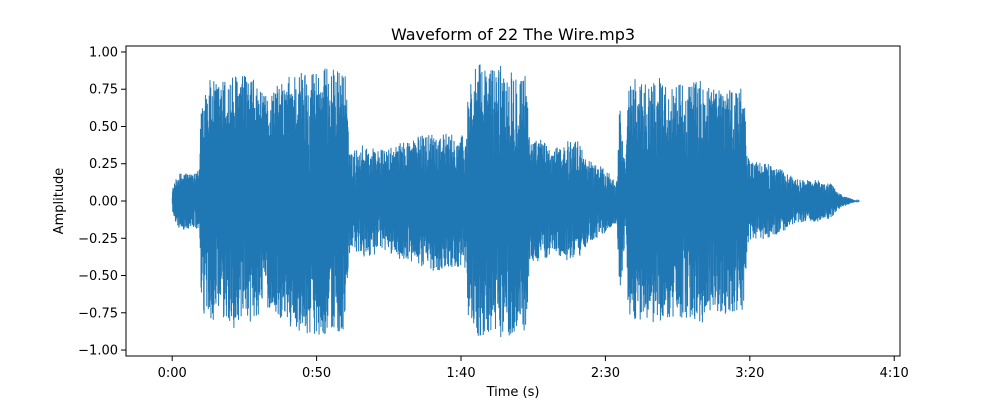  Describe the element at coordinates (59, 201) in the screenshot. I see `y-axis-label: Amplitude` at that location.